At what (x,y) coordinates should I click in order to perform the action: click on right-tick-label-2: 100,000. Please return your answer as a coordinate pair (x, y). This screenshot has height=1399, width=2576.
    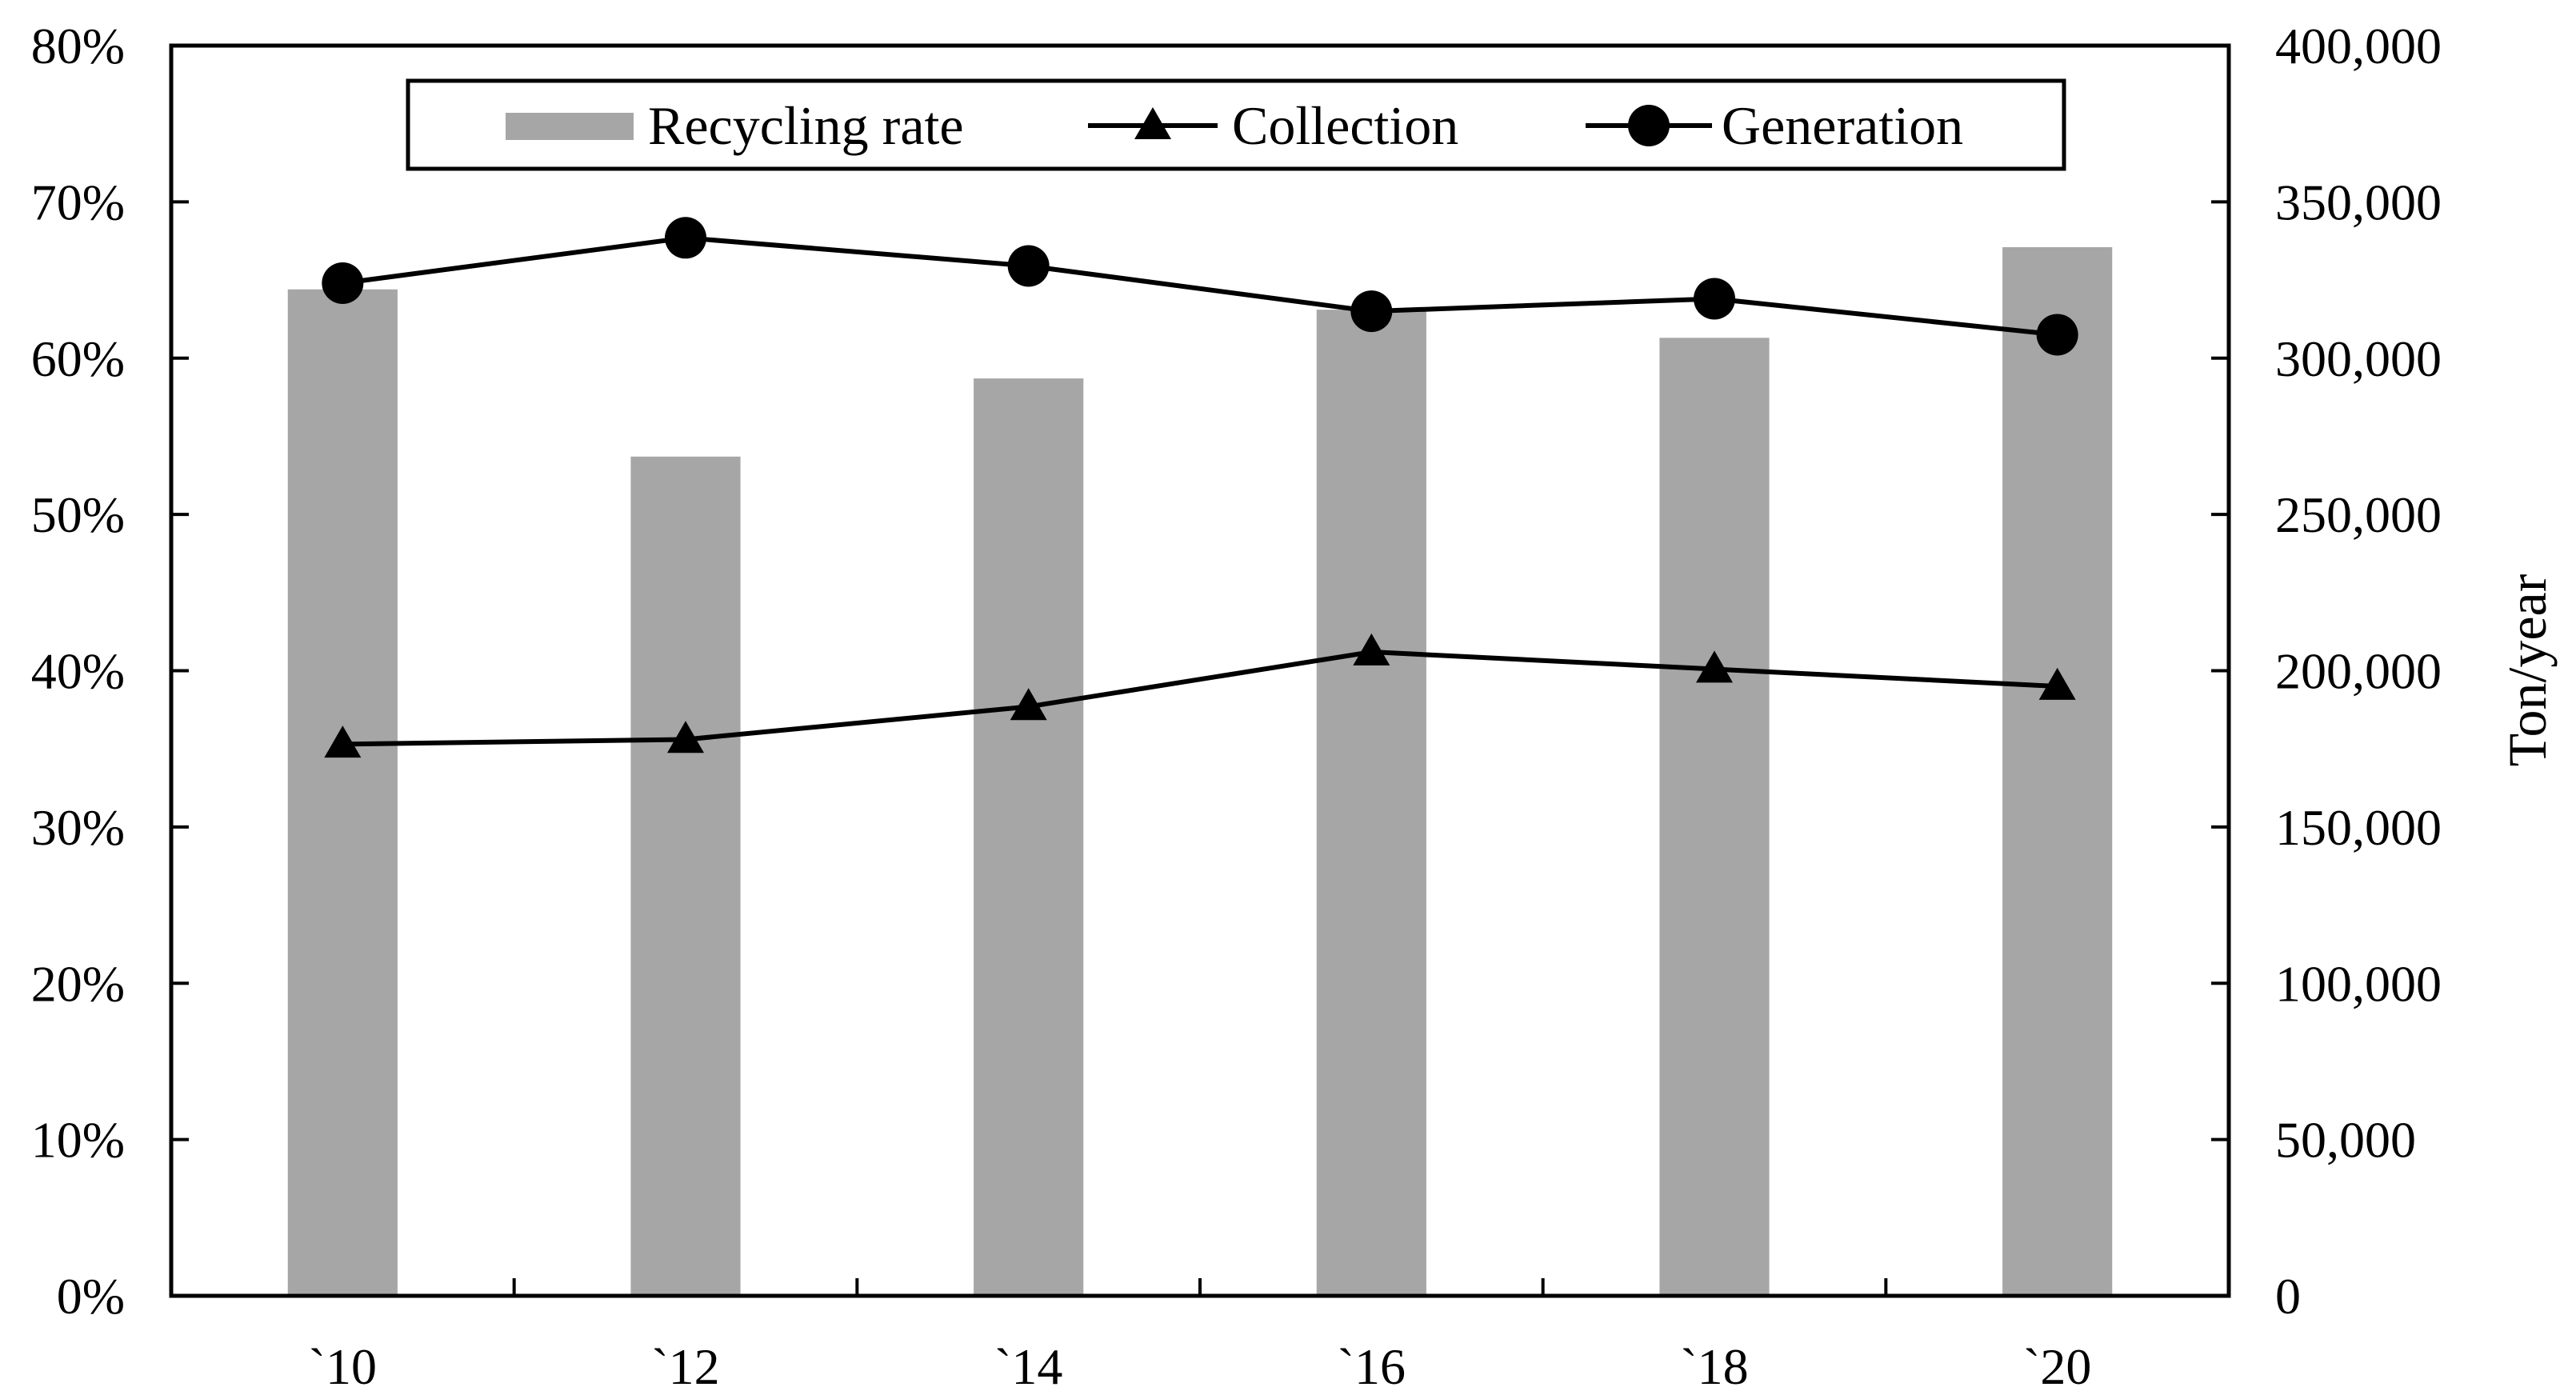
    Looking at the image, I should click on (2358, 983).